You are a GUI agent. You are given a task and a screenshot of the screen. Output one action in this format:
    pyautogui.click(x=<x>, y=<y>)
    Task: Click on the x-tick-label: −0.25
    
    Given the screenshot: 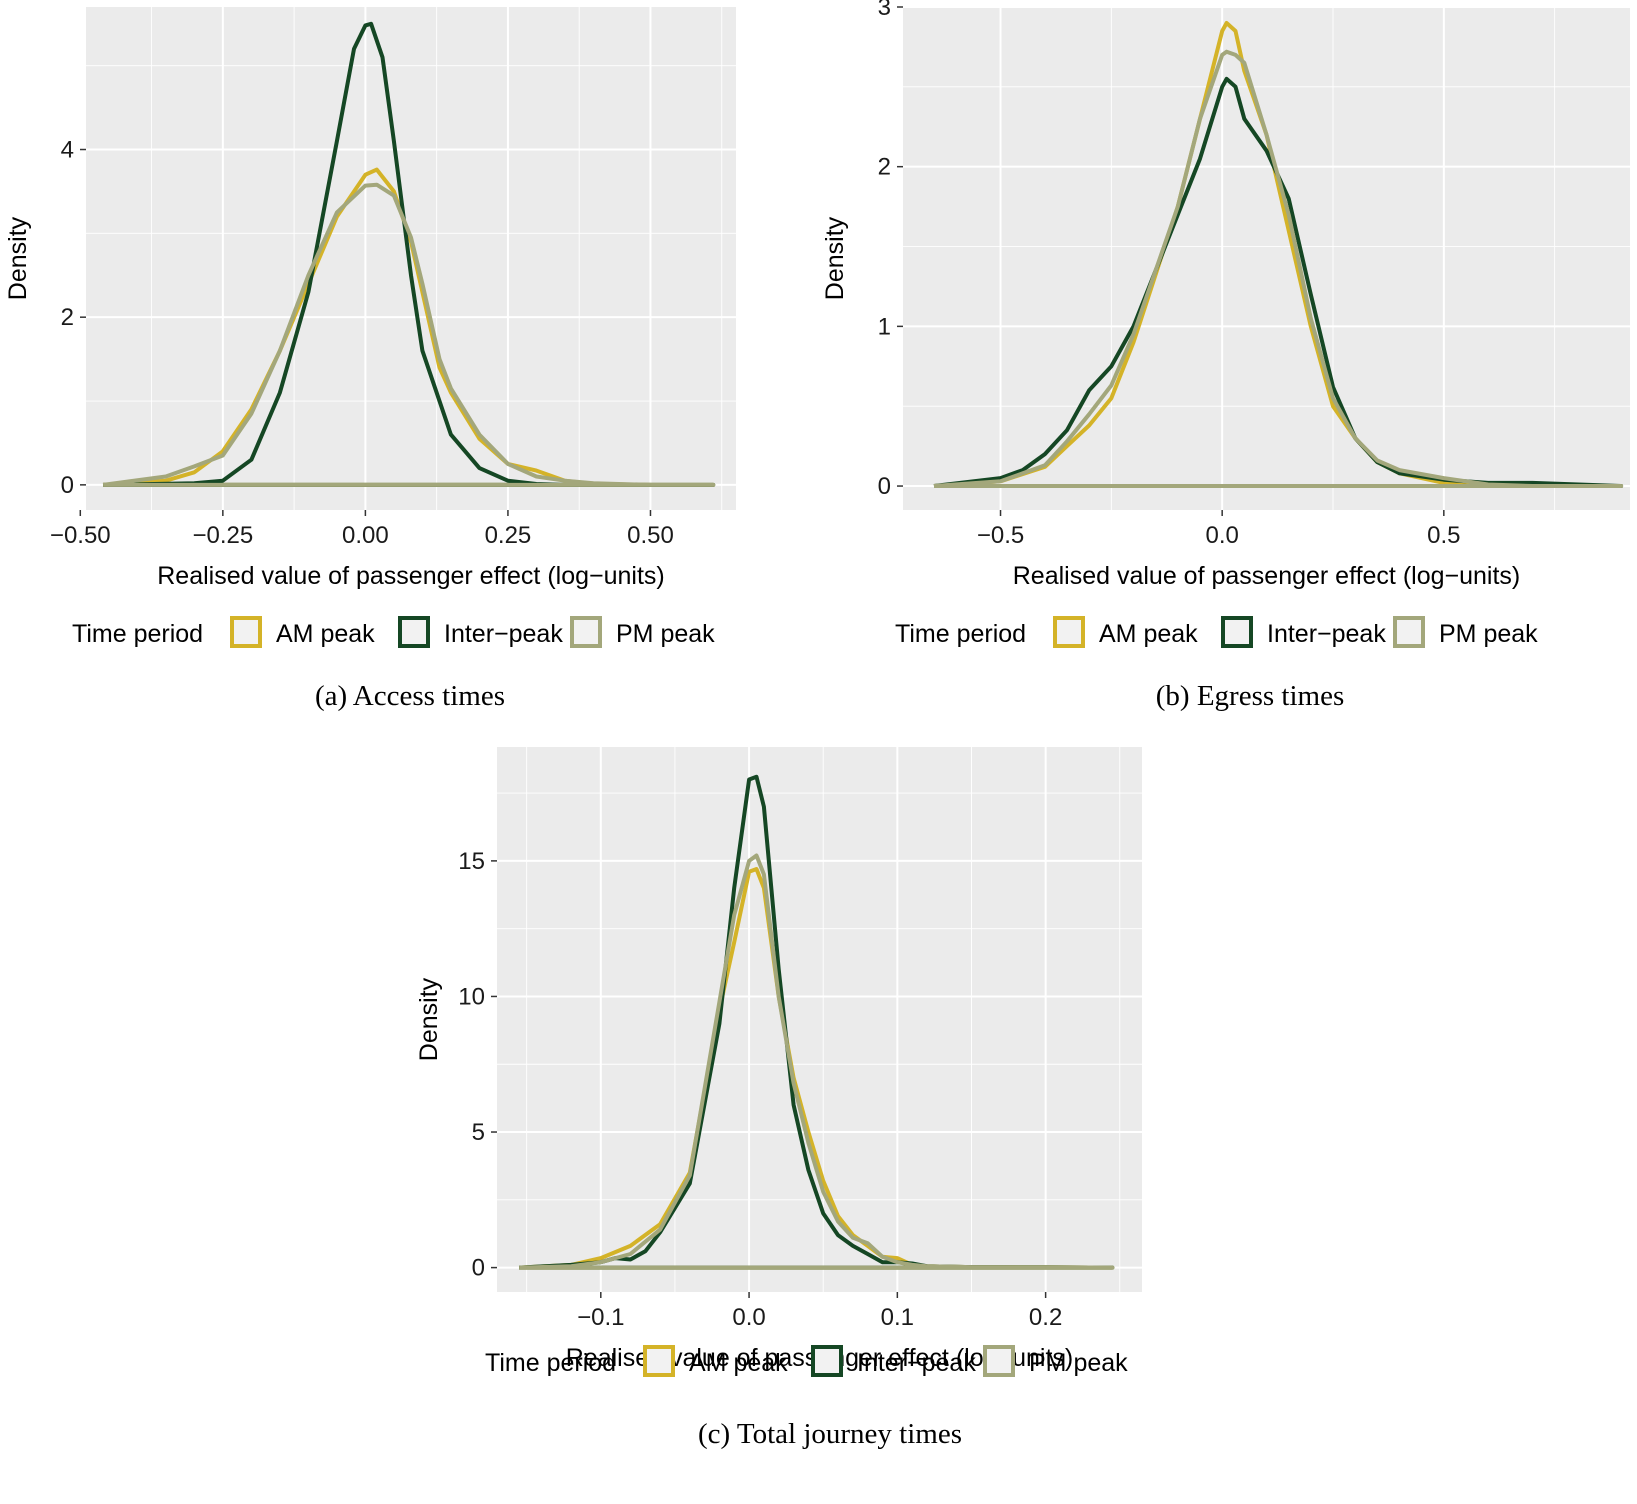 What is the action you would take?
    pyautogui.click(x=222, y=535)
    